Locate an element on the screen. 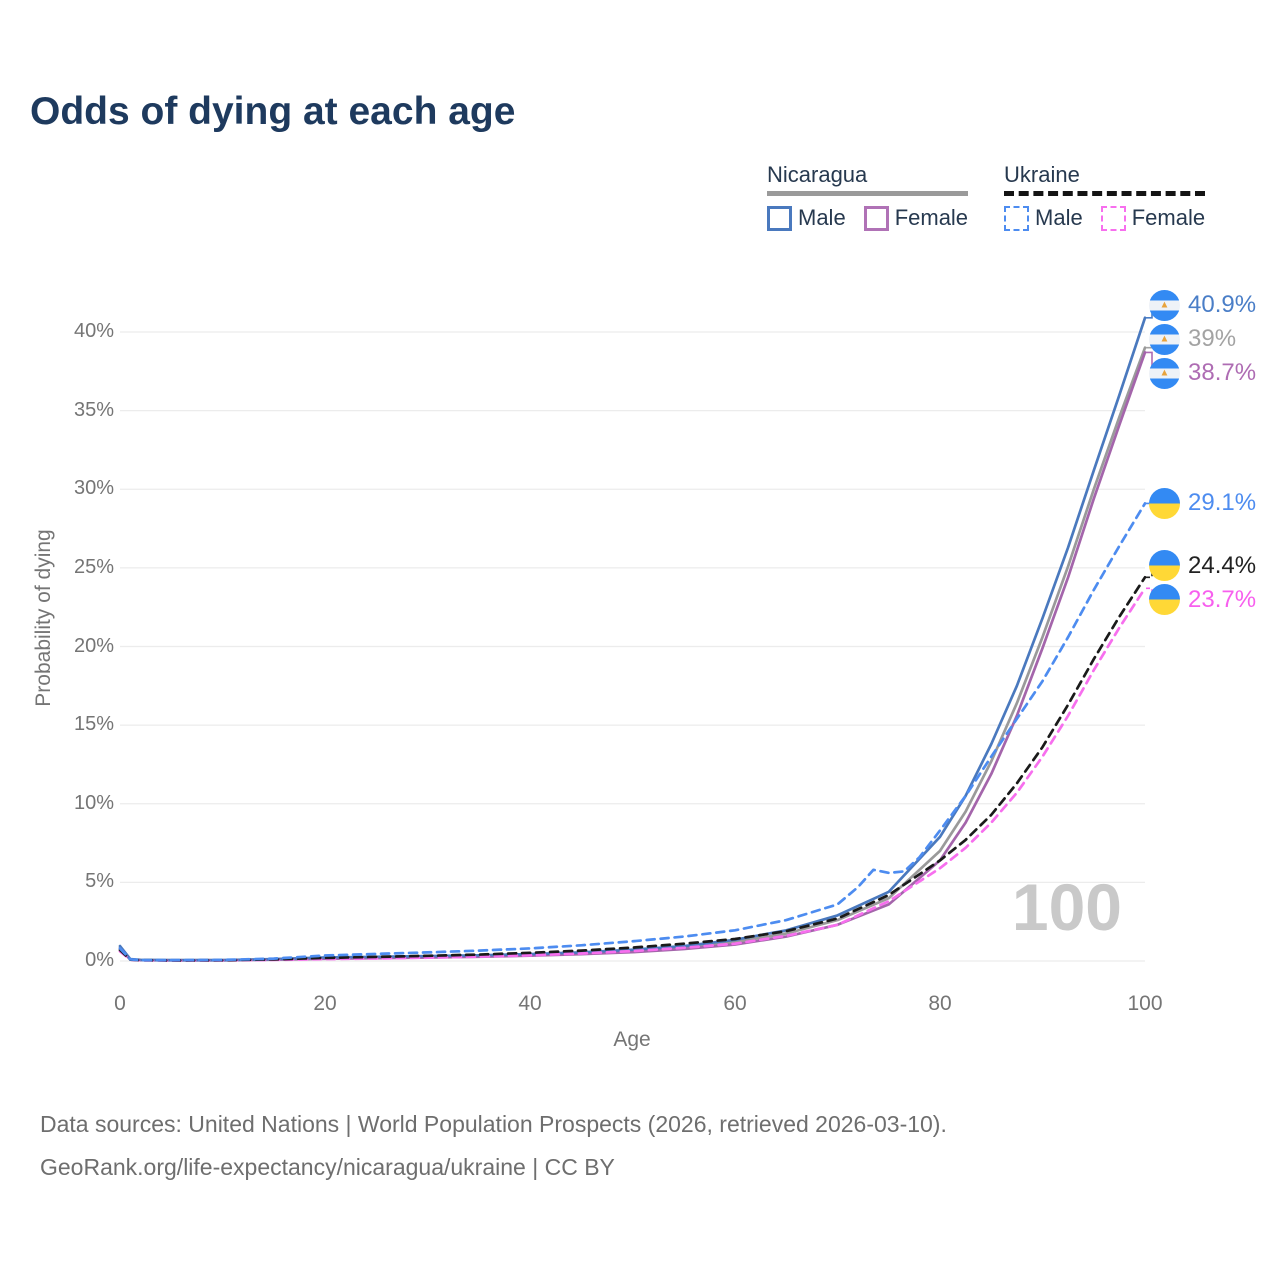  y-tick-label: 0% is located at coordinates (99, 960).